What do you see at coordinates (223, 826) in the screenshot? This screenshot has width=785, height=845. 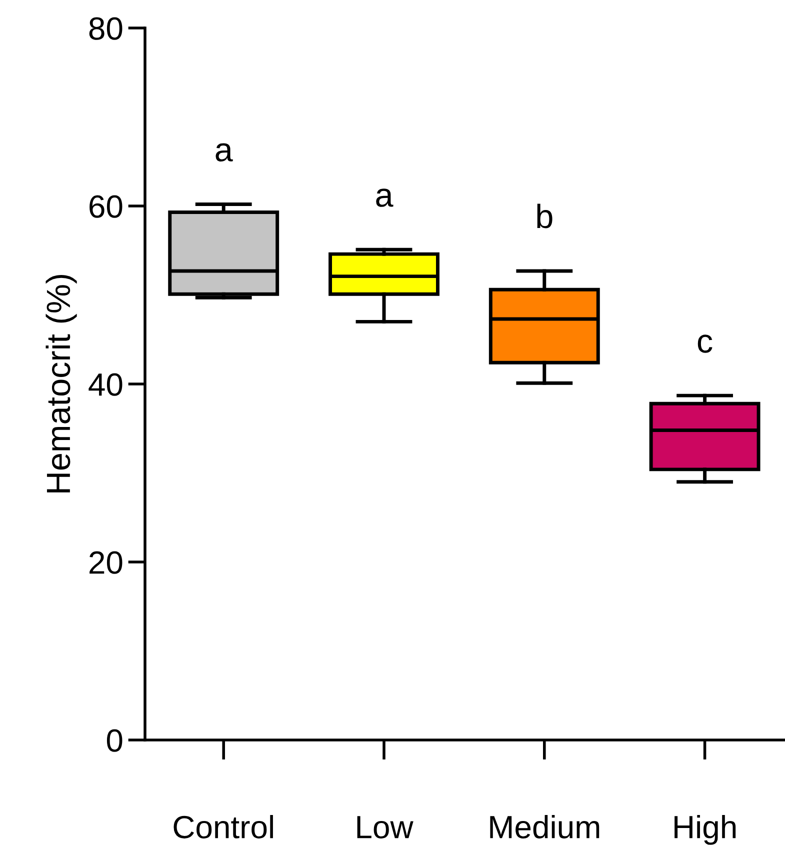 I see `x-tick-label: Control` at bounding box center [223, 826].